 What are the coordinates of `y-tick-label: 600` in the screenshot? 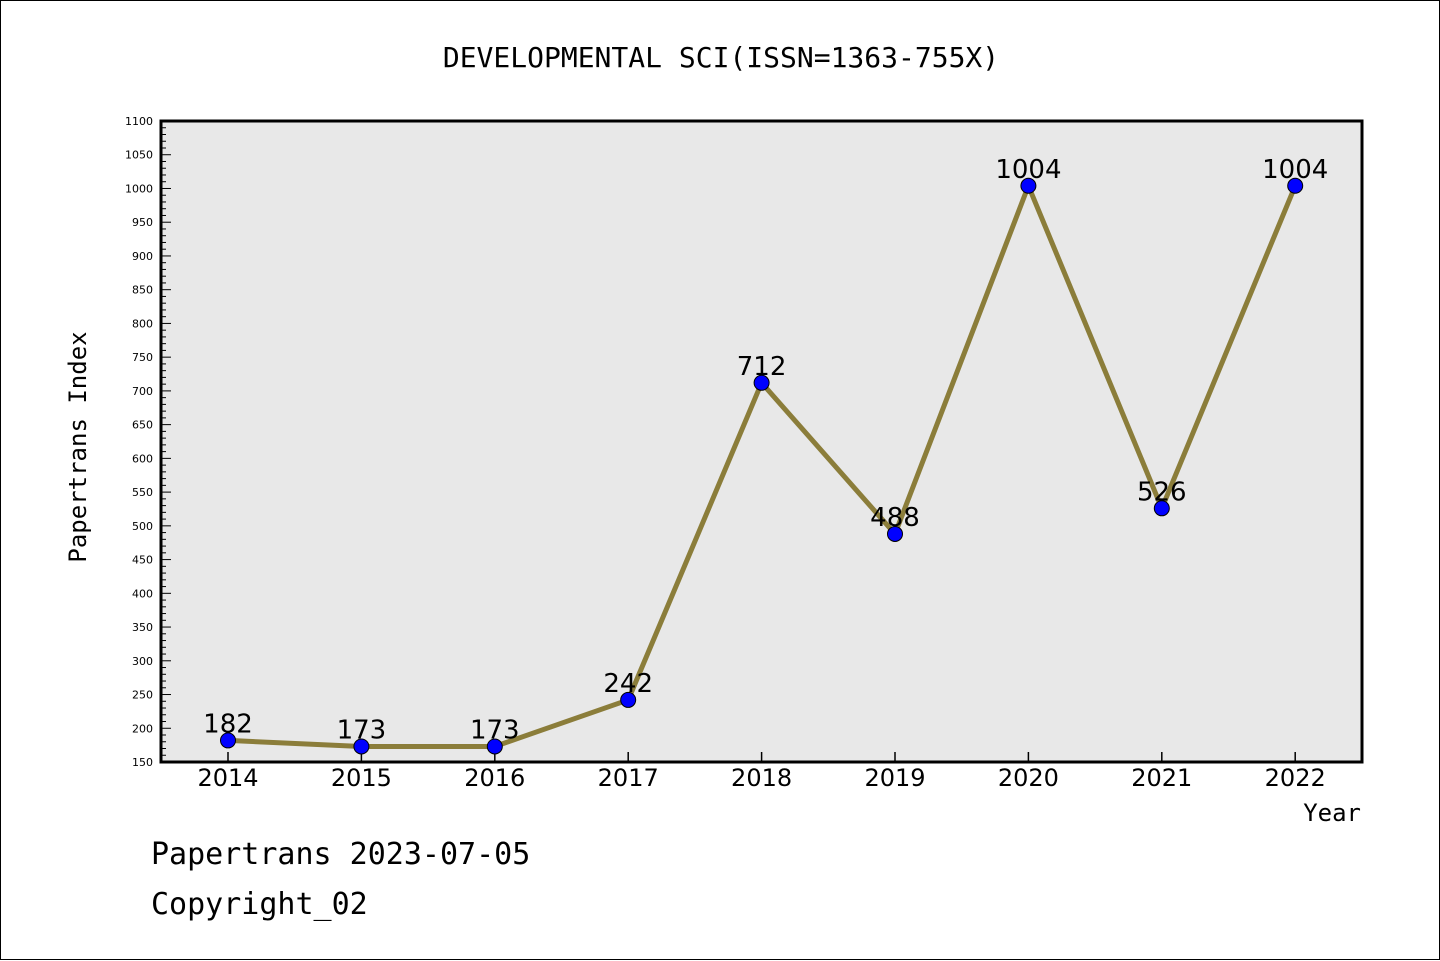 It's located at (142, 458).